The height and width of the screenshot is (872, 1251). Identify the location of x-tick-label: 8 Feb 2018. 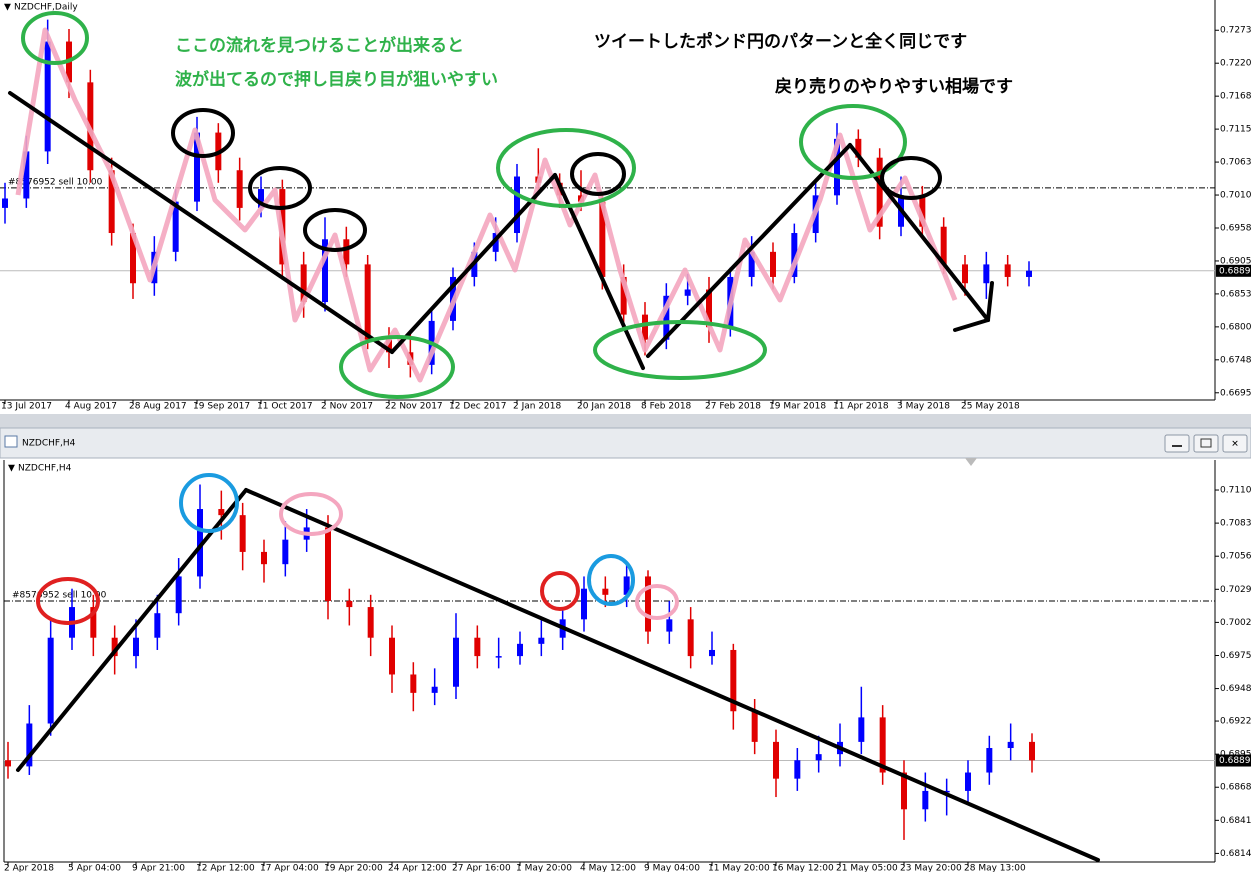
(666, 407).